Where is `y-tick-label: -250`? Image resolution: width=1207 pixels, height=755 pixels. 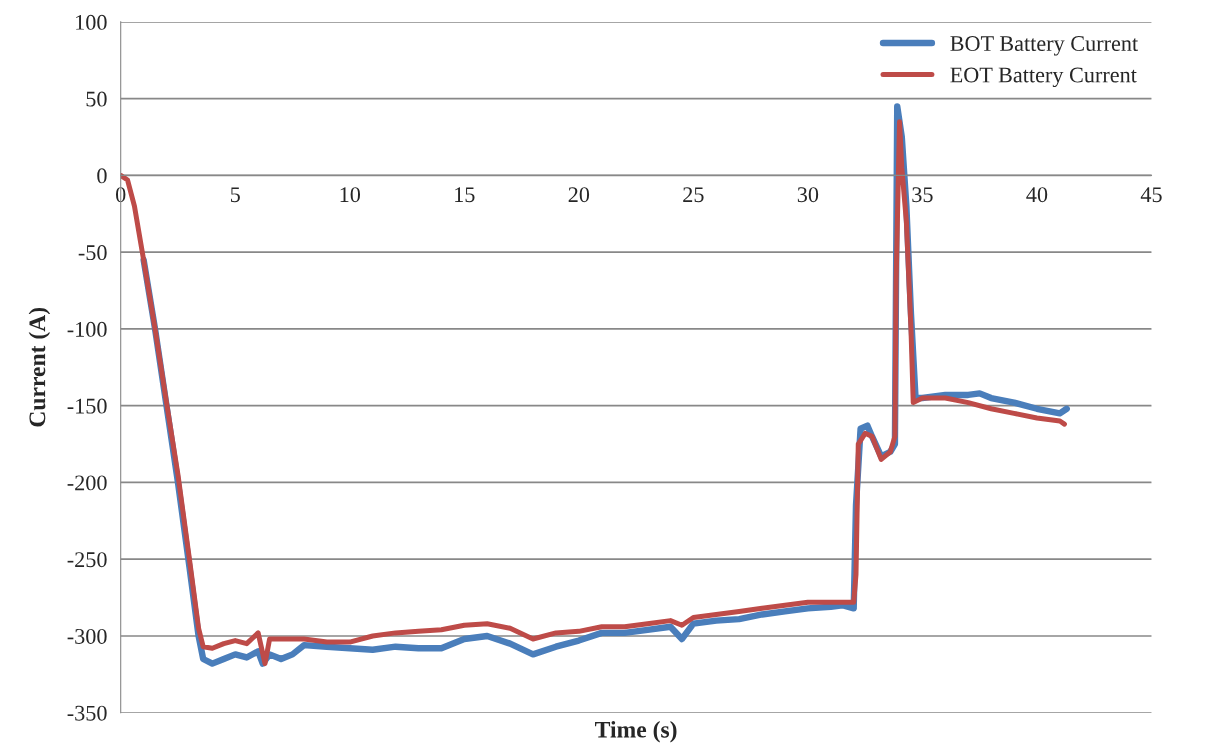
y-tick-label: -250 is located at coordinates (87, 560).